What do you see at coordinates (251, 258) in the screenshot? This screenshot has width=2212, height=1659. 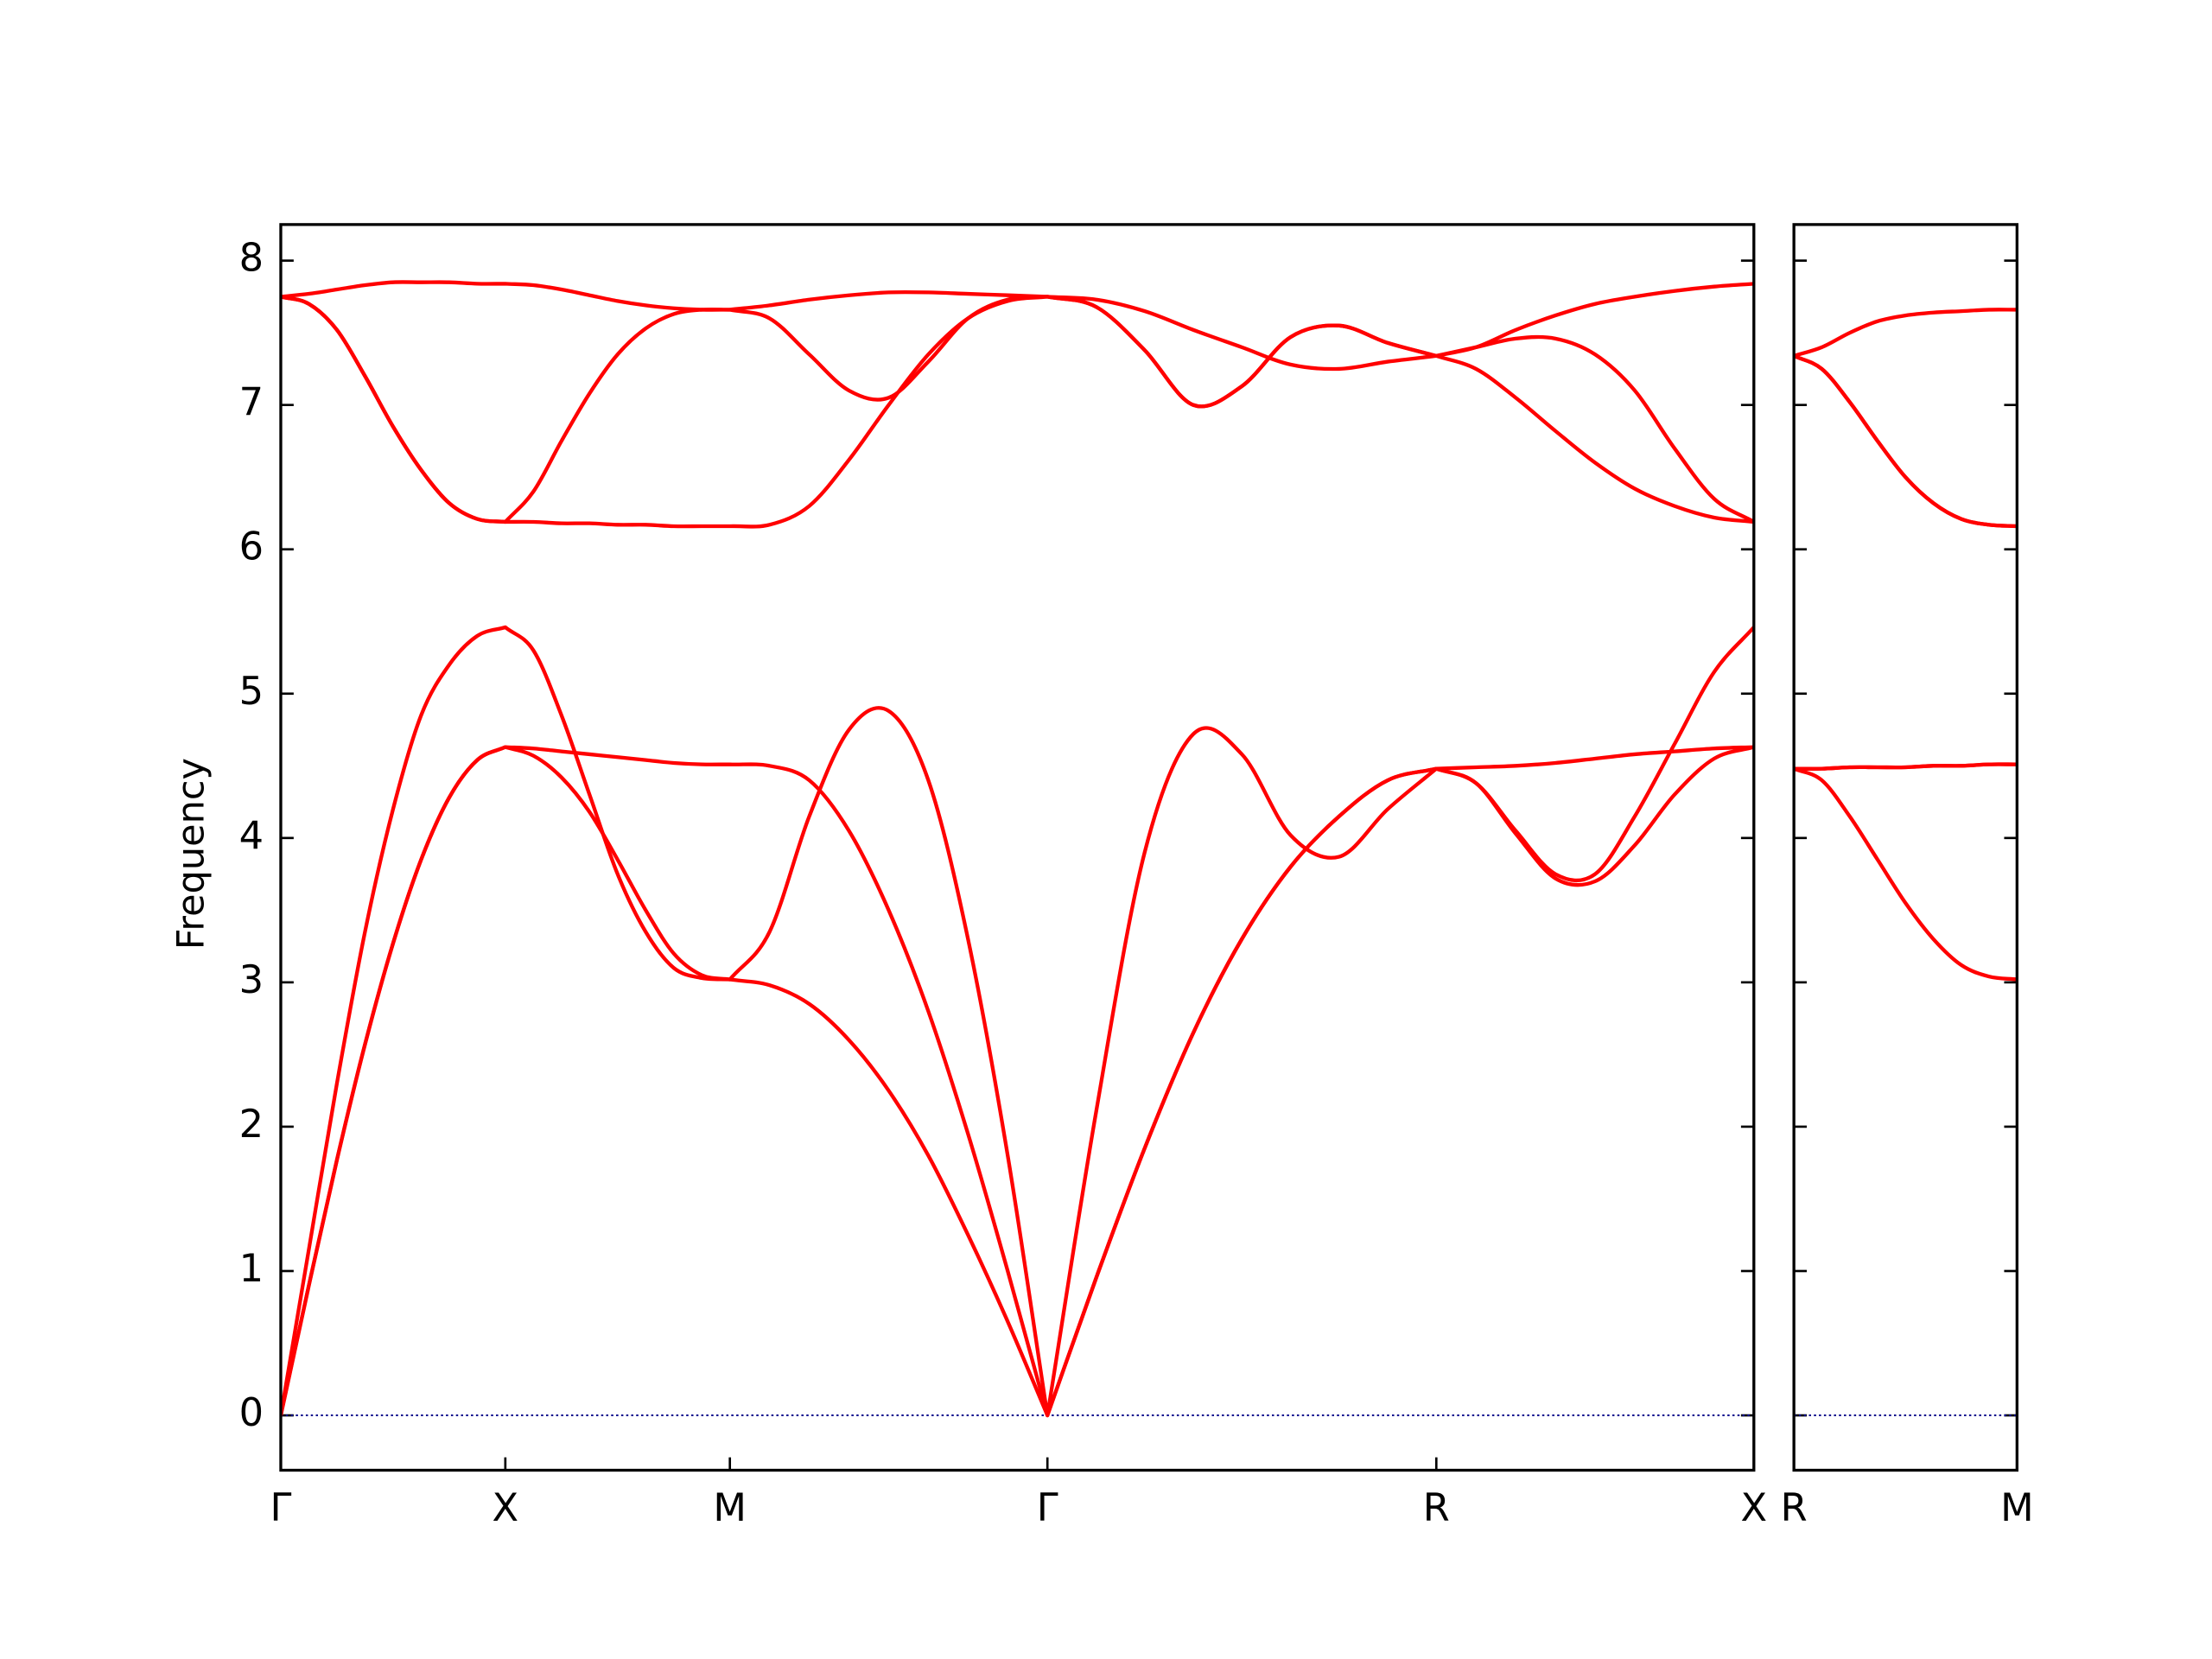 I see `y-tick-label: 8` at bounding box center [251, 258].